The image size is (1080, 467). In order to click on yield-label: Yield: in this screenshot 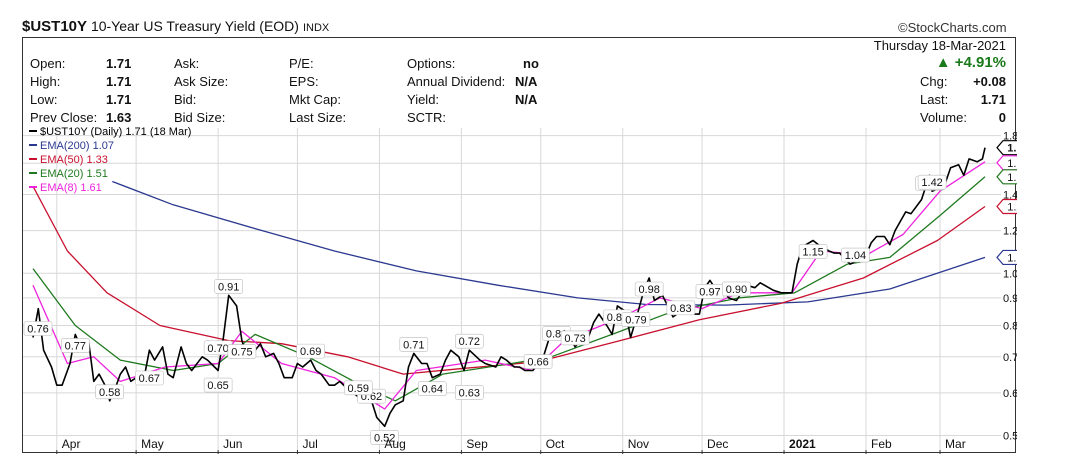, I will do `click(423, 99)`.